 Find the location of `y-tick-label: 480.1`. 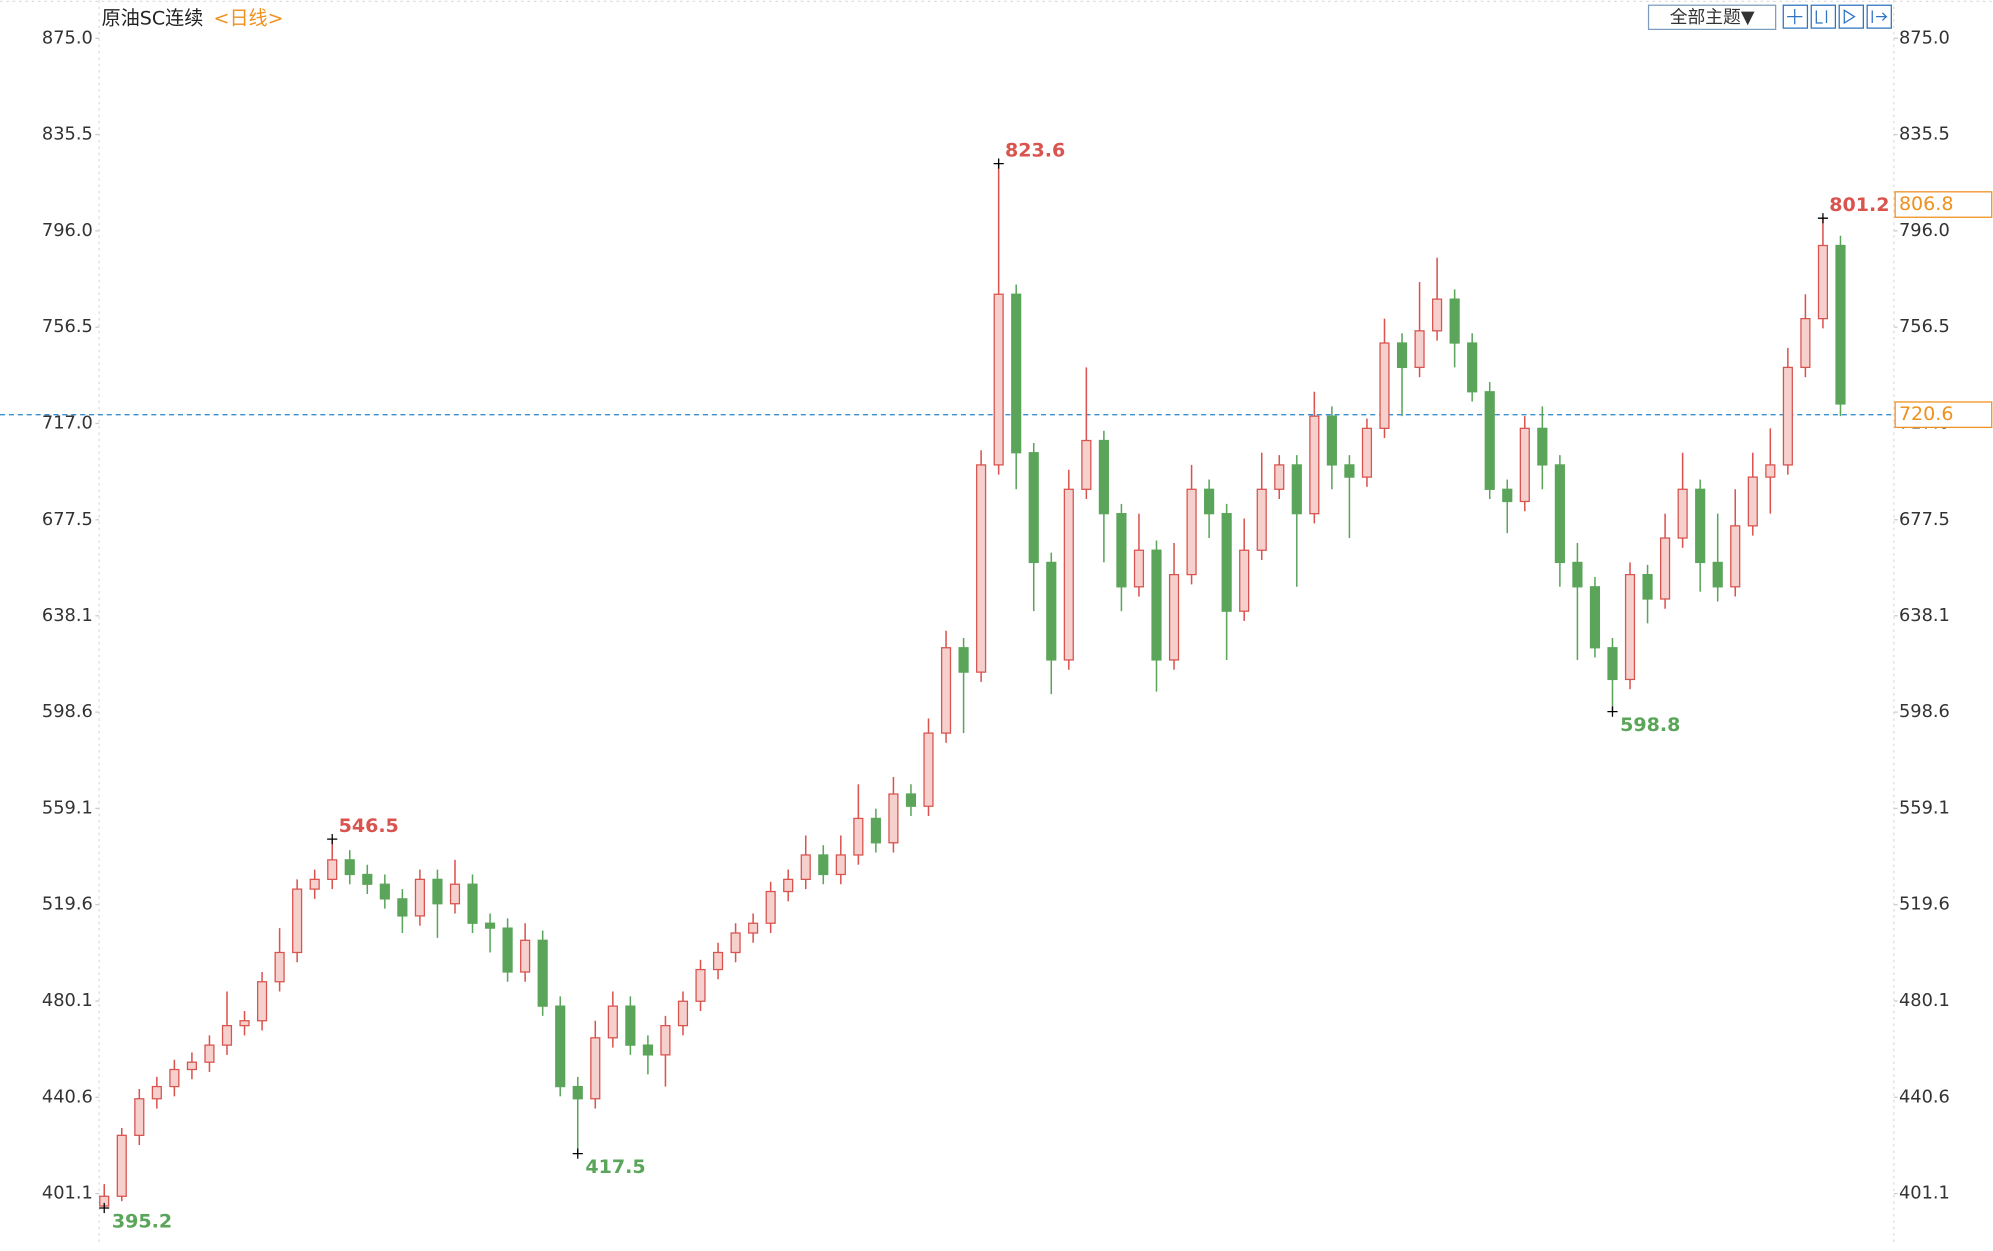

y-tick-label: 480.1 is located at coordinates (67, 1000).